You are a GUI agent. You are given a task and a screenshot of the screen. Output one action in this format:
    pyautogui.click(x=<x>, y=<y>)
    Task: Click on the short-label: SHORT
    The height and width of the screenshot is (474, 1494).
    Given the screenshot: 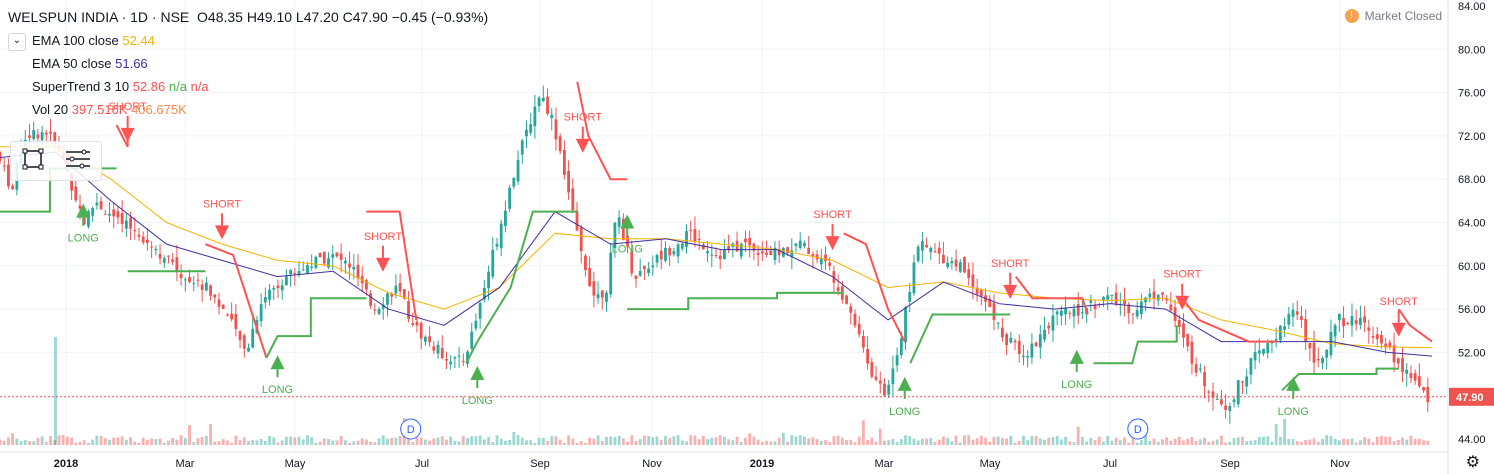 What is the action you would take?
    pyautogui.click(x=383, y=237)
    